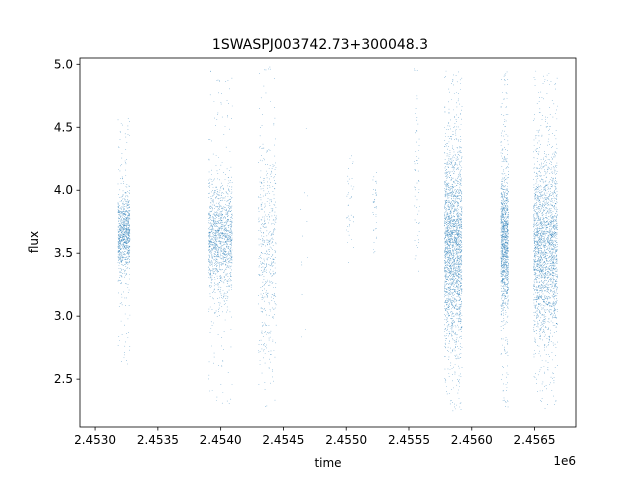 This screenshot has height=480, width=640. Describe the element at coordinates (63, 316) in the screenshot. I see `y-tick-label: 3.0` at that location.